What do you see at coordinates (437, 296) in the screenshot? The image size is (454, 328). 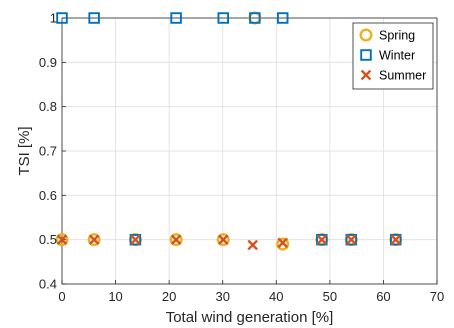 I see `x-tick-label: 70` at bounding box center [437, 296].